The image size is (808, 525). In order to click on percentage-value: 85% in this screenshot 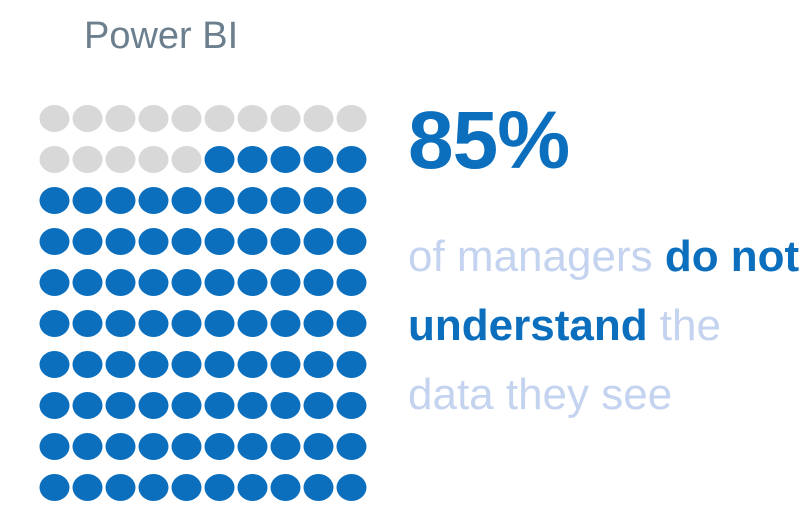, I will do `click(489, 140)`.